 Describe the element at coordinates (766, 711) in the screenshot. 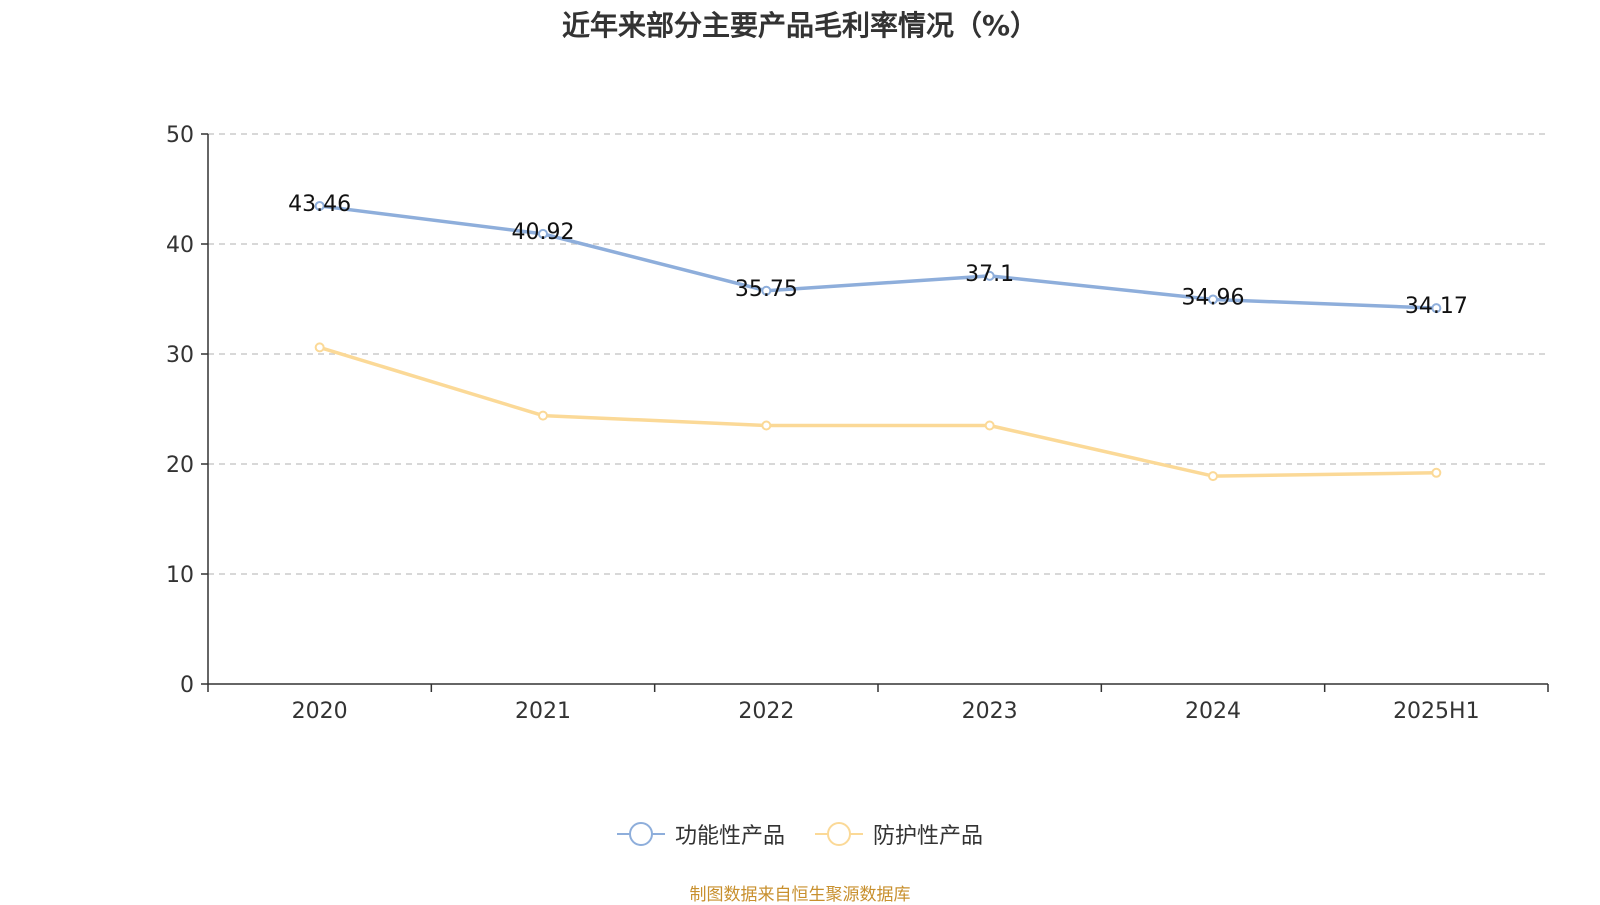

I see `x-tick-label: 2022` at that location.